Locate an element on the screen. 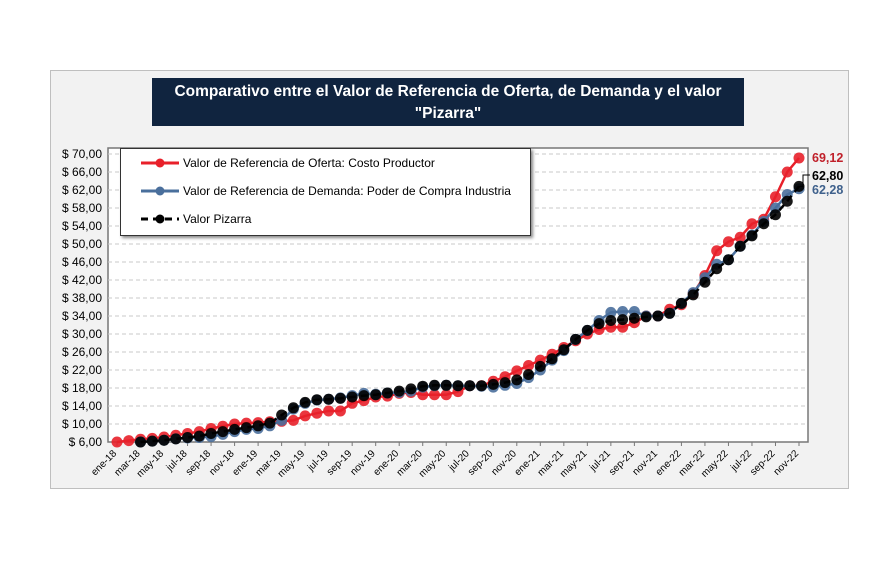  legend-label-pizarra: Valor Pizarra is located at coordinates (217, 219).